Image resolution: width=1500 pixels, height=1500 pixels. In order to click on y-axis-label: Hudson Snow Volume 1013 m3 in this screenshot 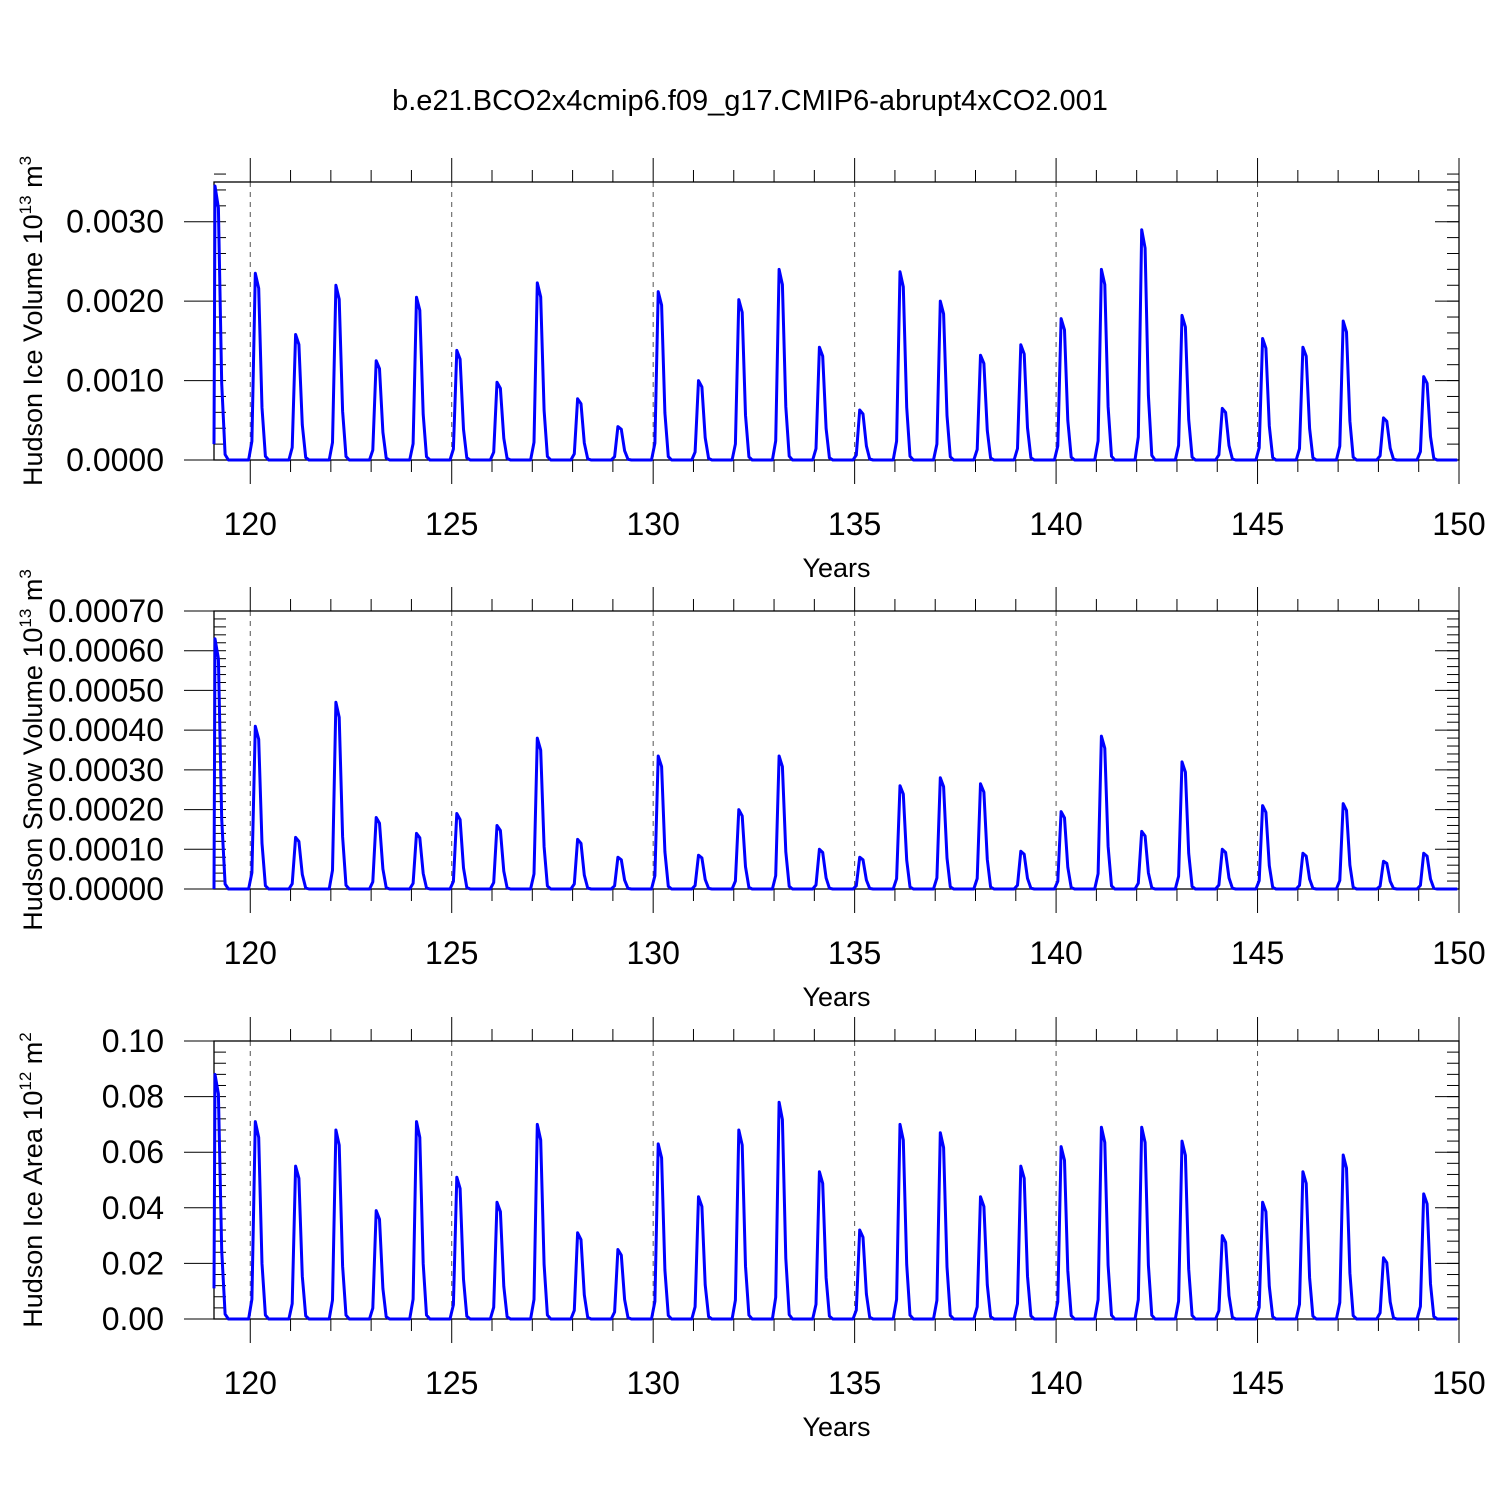, I will do `click(32, 750)`.